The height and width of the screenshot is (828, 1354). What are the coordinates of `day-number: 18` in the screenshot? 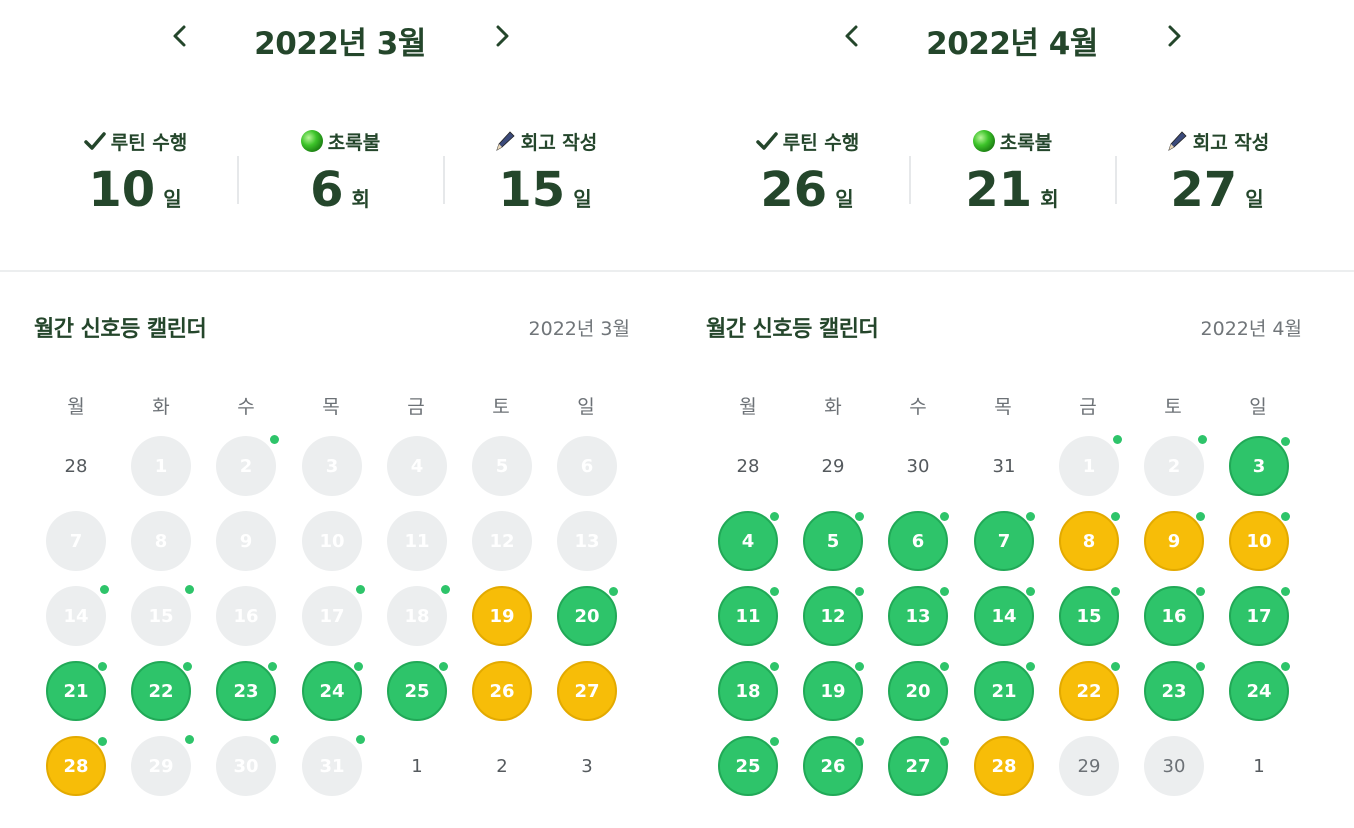 It's located at (417, 616).